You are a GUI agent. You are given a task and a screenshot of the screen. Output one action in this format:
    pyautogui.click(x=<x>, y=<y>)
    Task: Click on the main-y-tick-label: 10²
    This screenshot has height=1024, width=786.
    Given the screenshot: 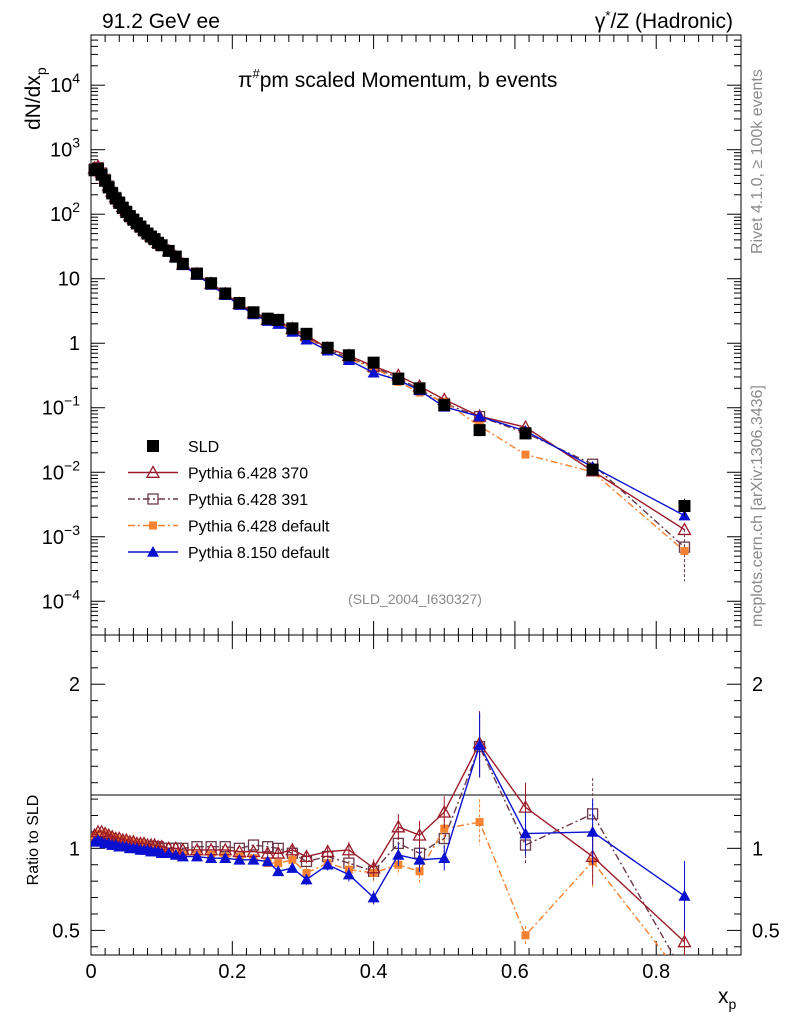 What is the action you would take?
    pyautogui.click(x=65, y=212)
    